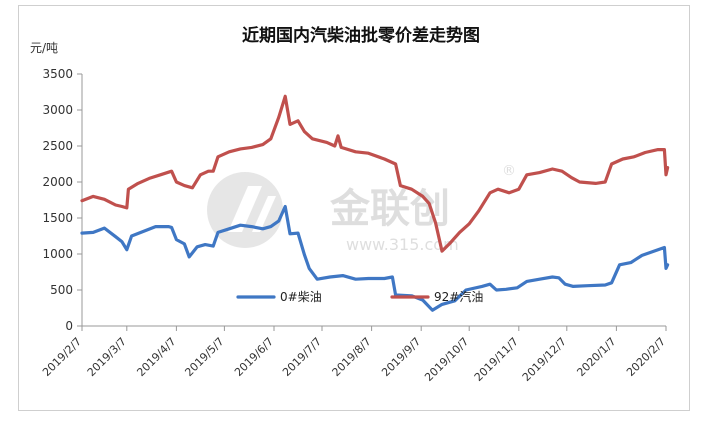 The width and height of the screenshot is (714, 422). I want to click on x-tick-label: 2020/2/7, so click(646, 357).